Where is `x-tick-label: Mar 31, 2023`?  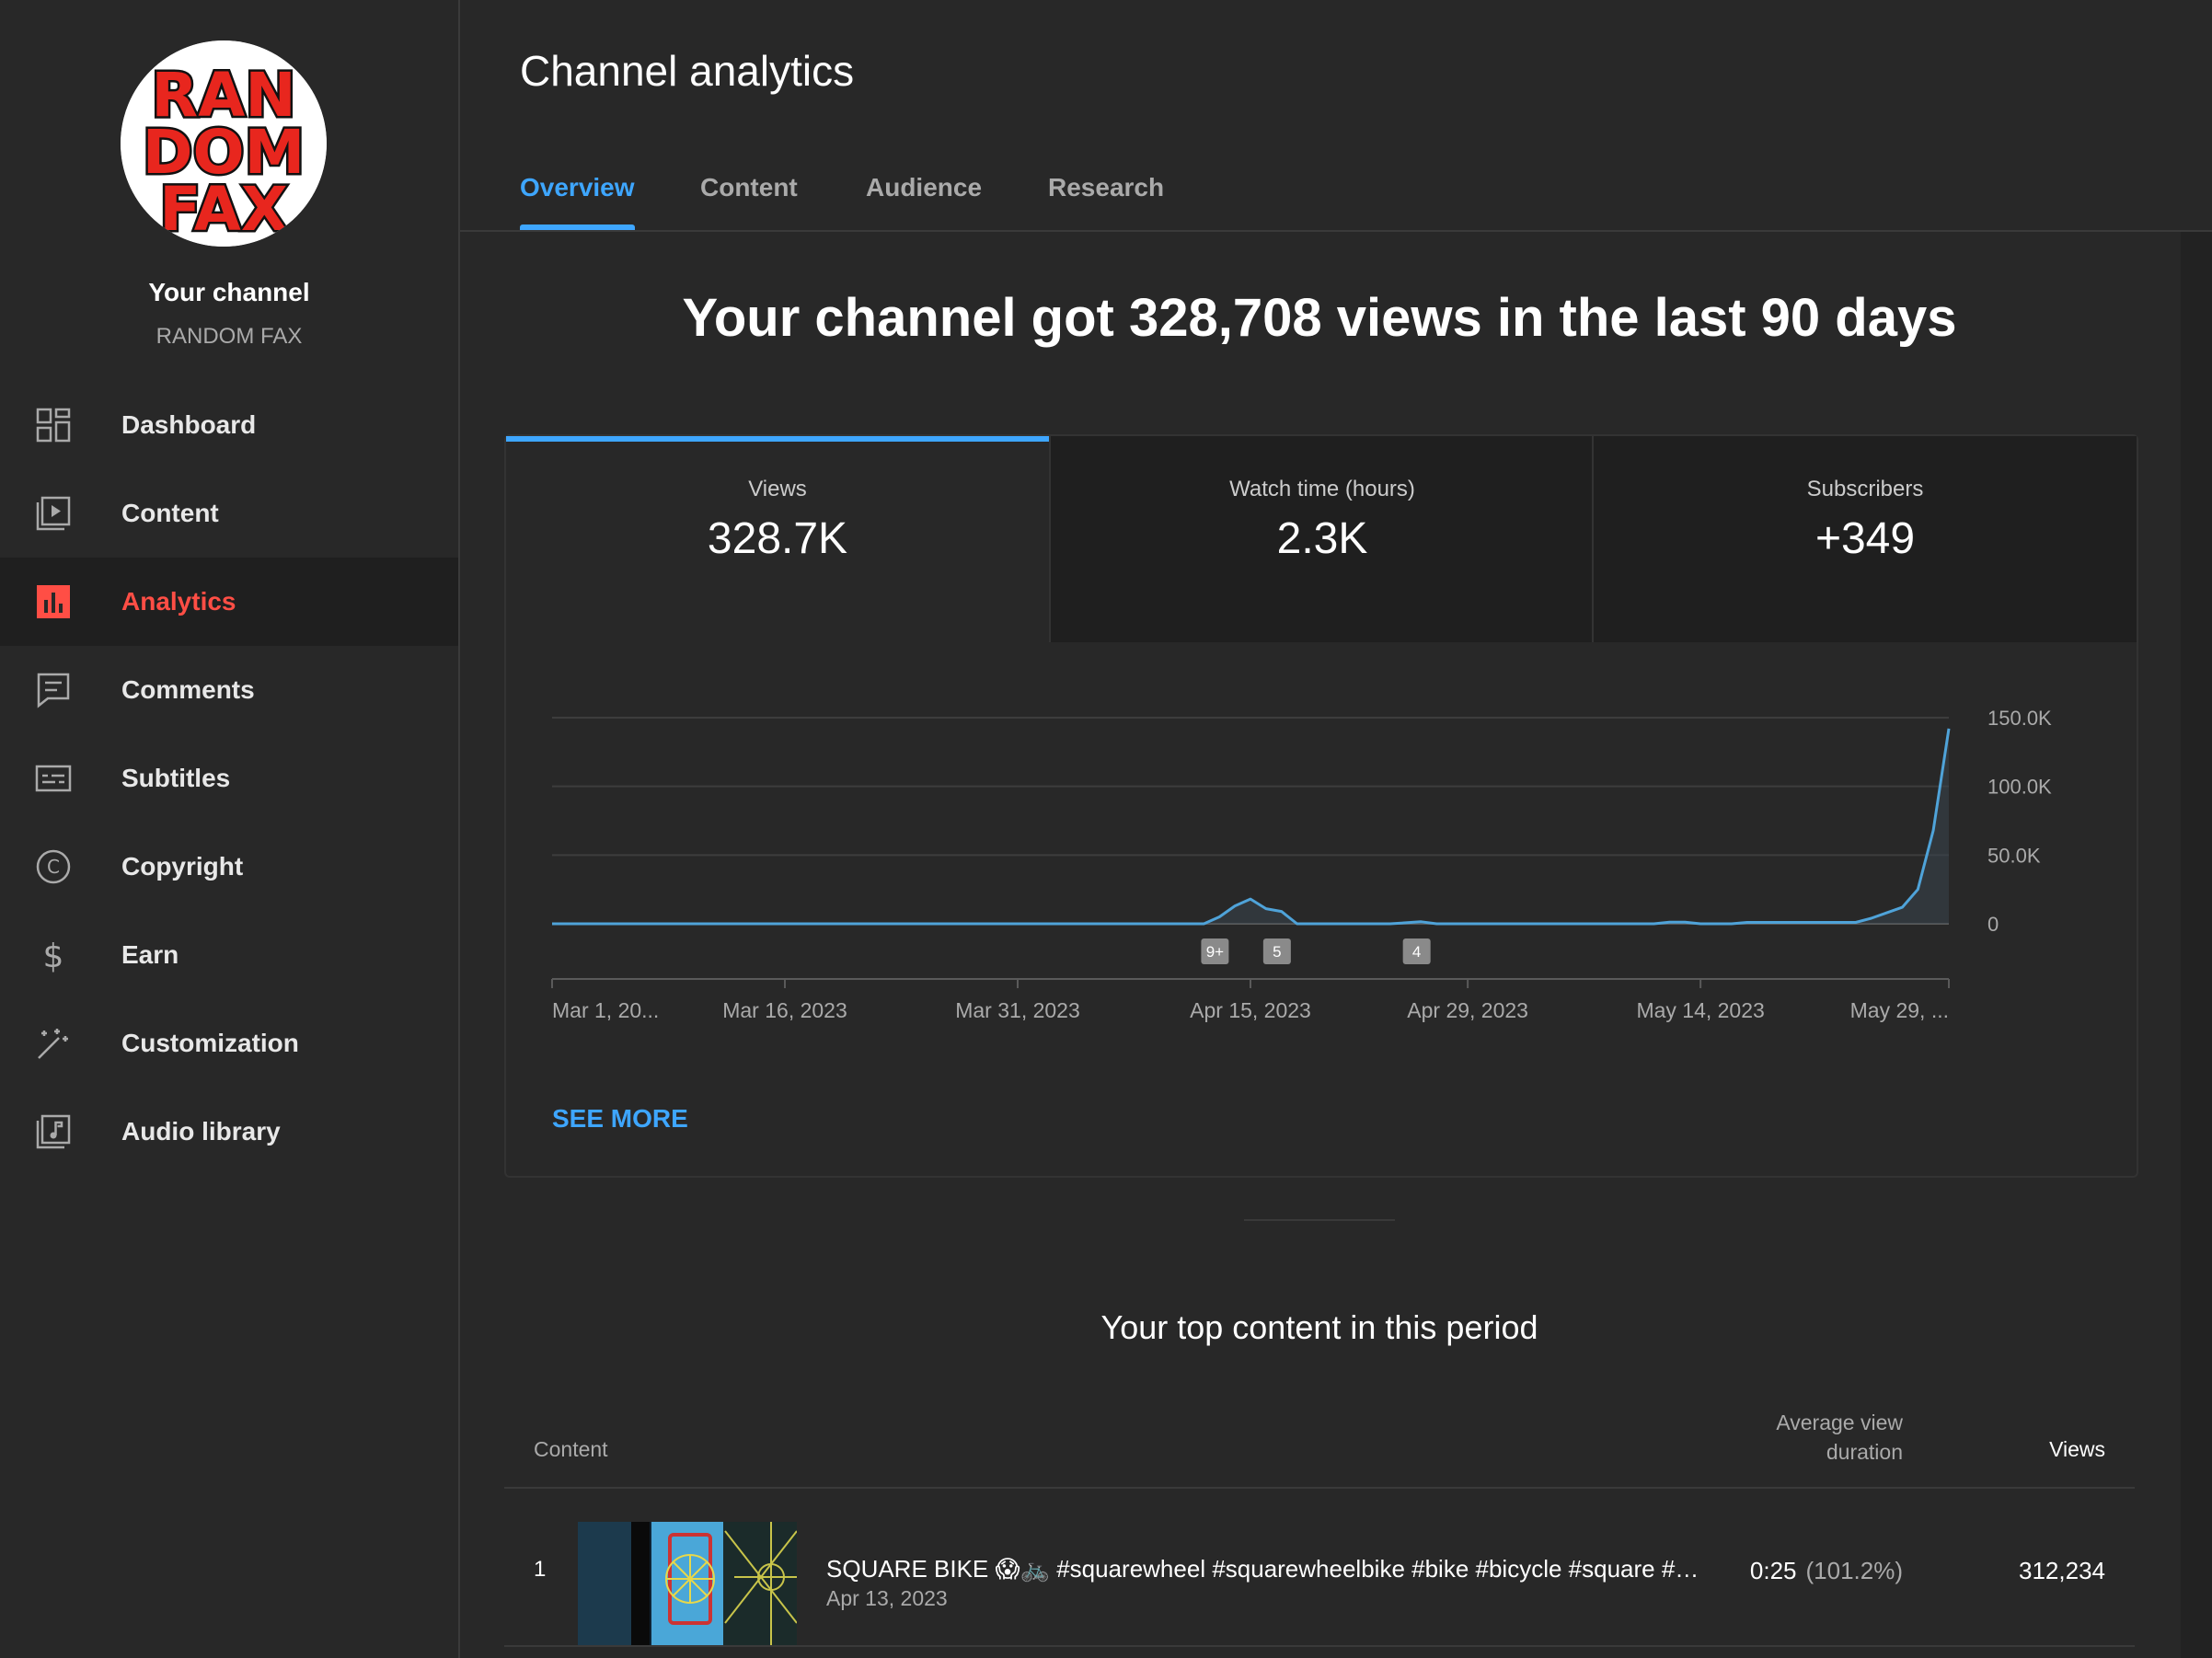 x-tick-label: Mar 31, 2023 is located at coordinates (1017, 1010).